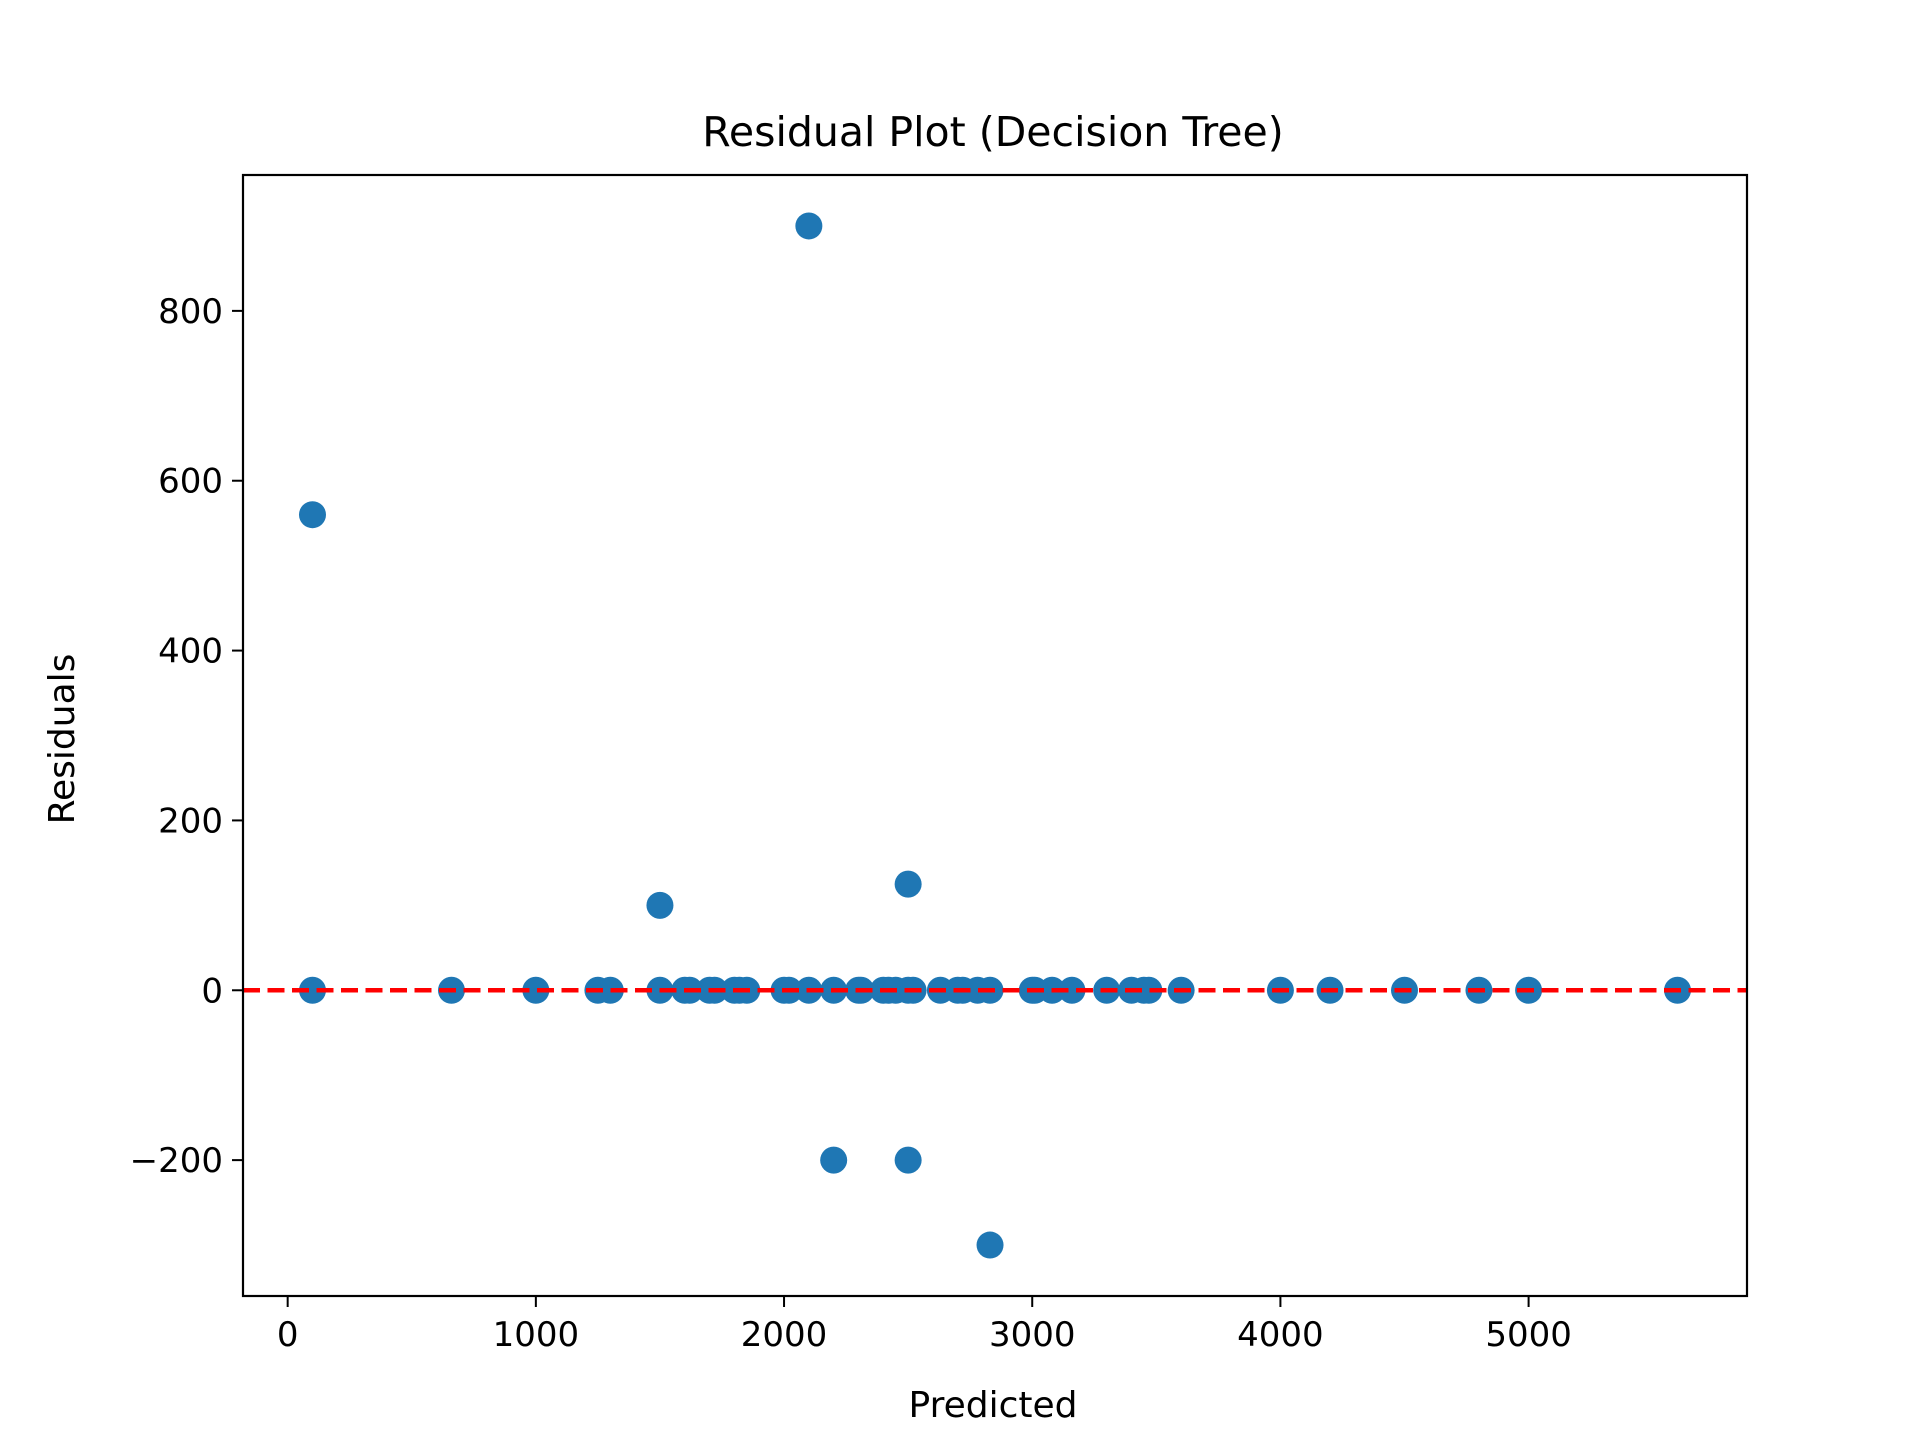 This screenshot has width=1920, height=1440. I want to click on y-tick-label: 400, so click(190, 652).